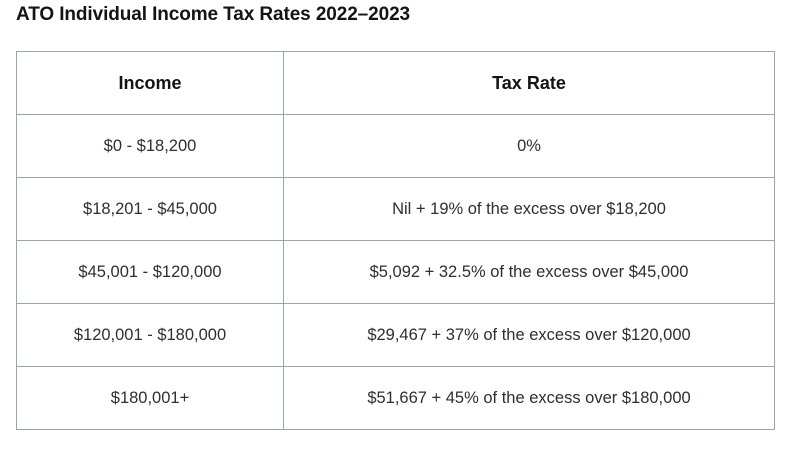 This screenshot has height=457, width=797. I want to click on tax-rate-cell: 0%, so click(529, 146).